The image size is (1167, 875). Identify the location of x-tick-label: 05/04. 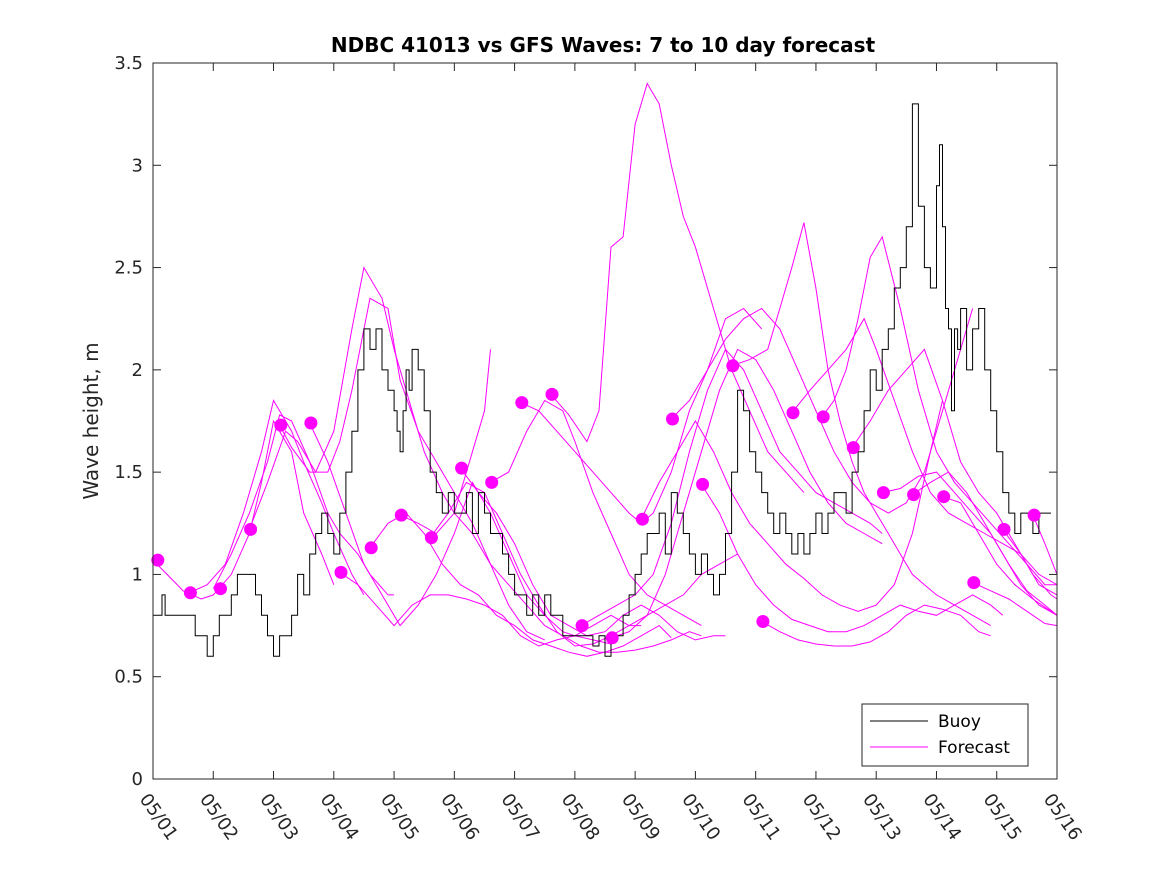
(339, 817).